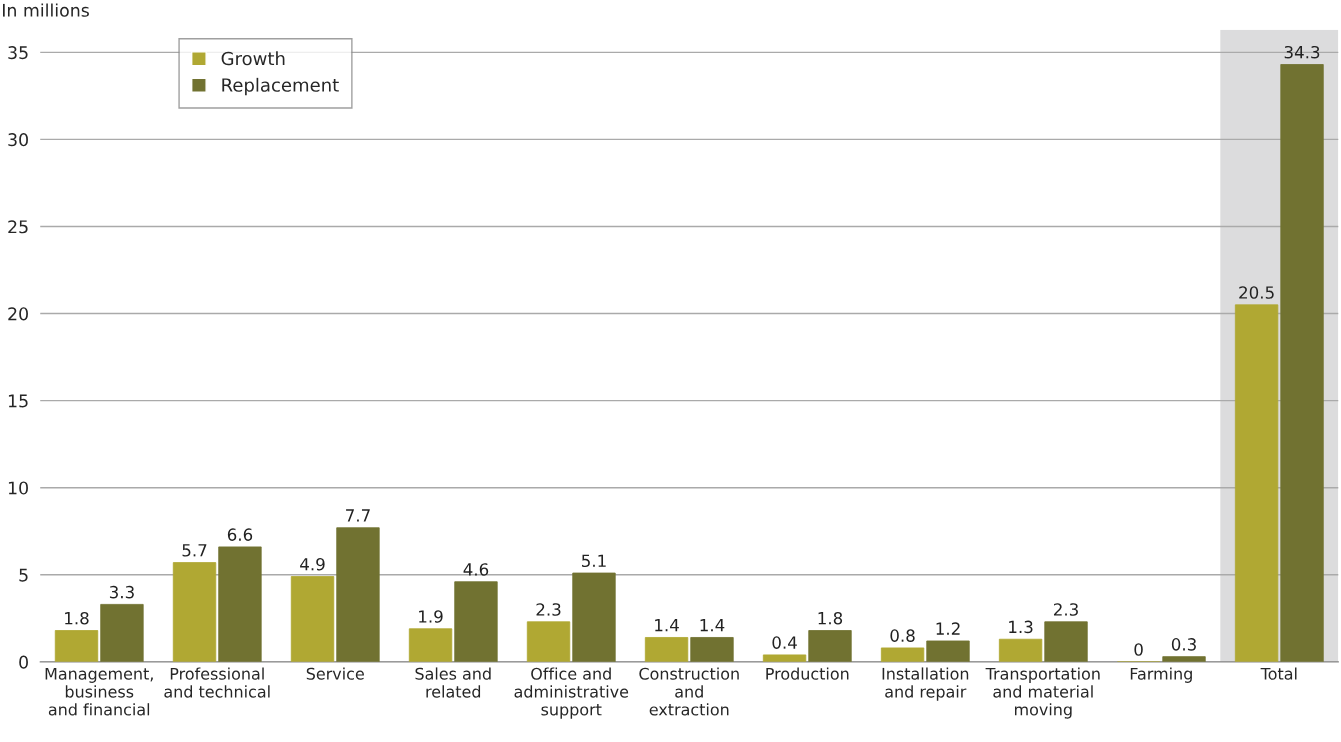 This screenshot has height=742, width=1341. I want to click on data-label: 5.1, so click(594, 561).